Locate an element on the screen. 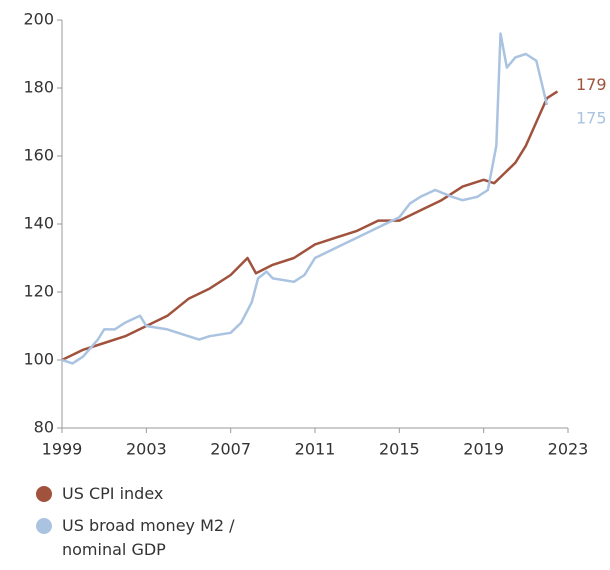 The image size is (610, 570). end-label: 179 is located at coordinates (591, 84).